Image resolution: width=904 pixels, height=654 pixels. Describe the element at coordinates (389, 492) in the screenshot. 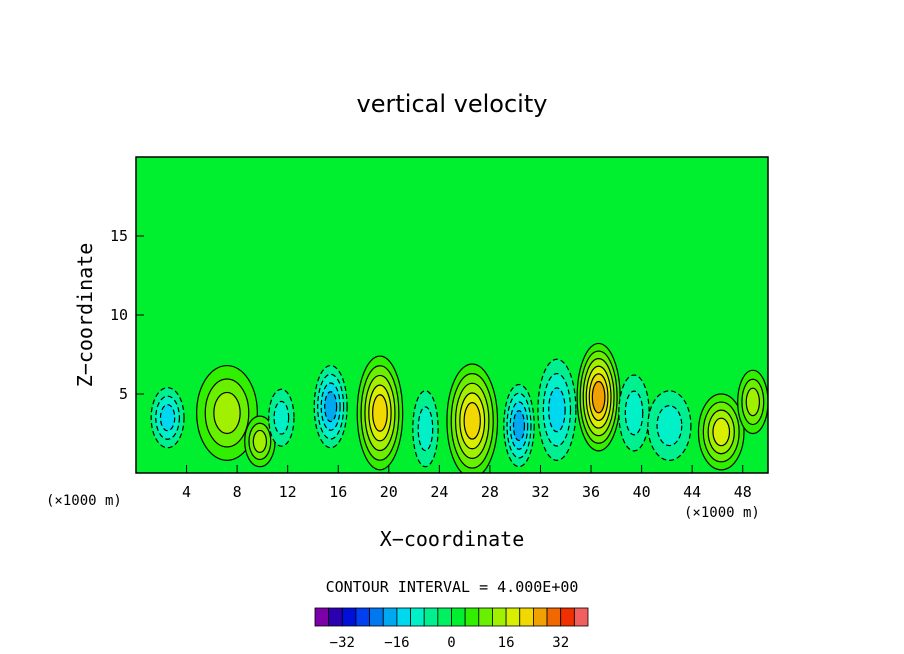

I see `x-tick-label: 20` at that location.